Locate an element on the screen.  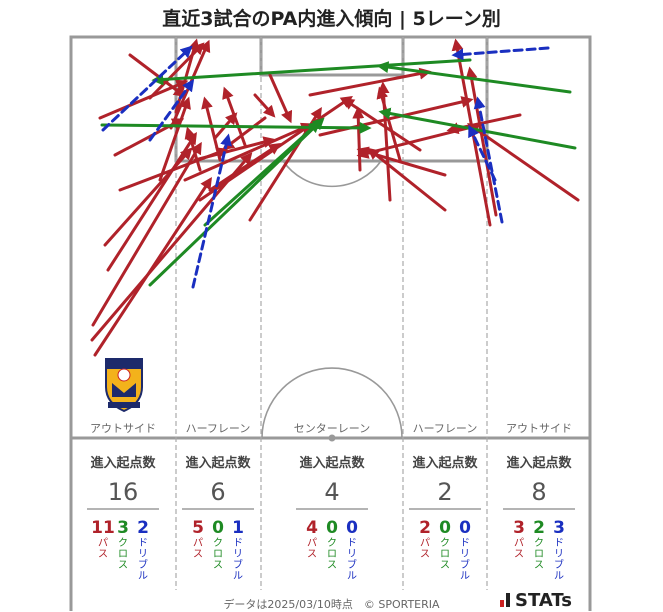
center-circle is located at coordinates (332, 403).